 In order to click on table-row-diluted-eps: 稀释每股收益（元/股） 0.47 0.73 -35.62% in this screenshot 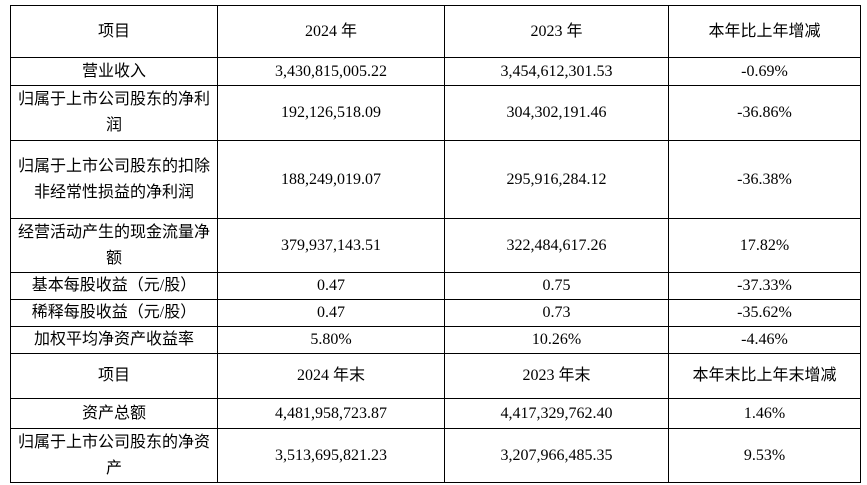, I will do `click(435, 313)`.